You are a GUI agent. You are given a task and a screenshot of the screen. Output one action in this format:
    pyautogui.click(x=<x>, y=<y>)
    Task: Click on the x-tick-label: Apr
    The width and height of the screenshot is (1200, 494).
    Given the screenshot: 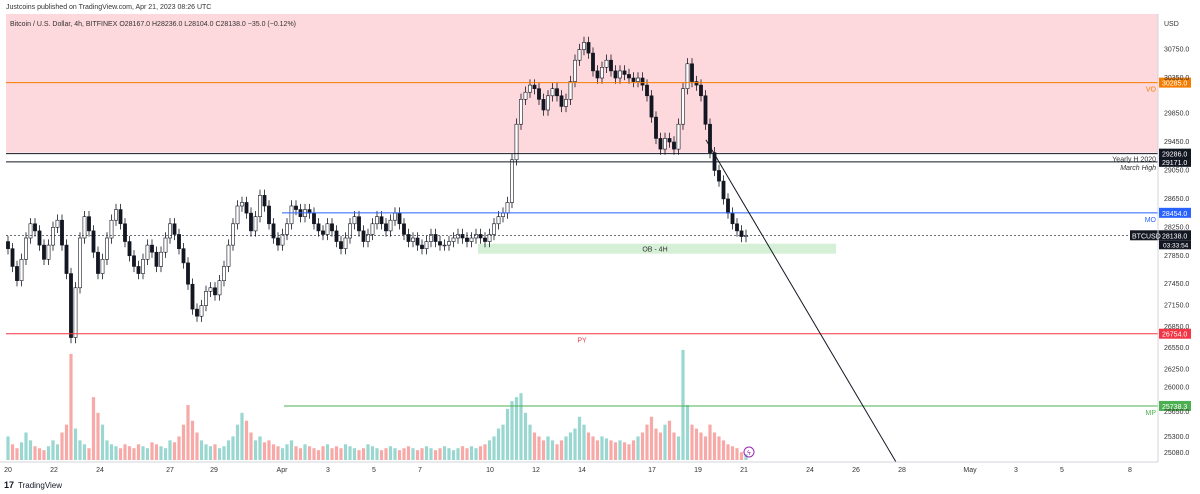 What is the action you would take?
    pyautogui.click(x=283, y=470)
    